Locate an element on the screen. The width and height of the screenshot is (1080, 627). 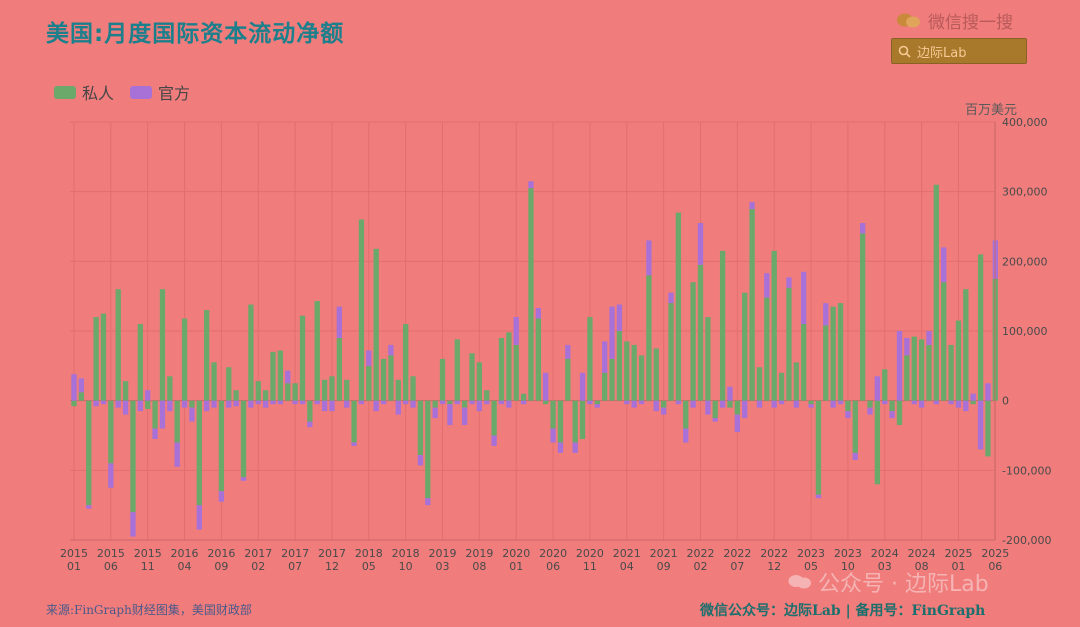
x-tick-label-year: 2025 is located at coordinates (958, 553).